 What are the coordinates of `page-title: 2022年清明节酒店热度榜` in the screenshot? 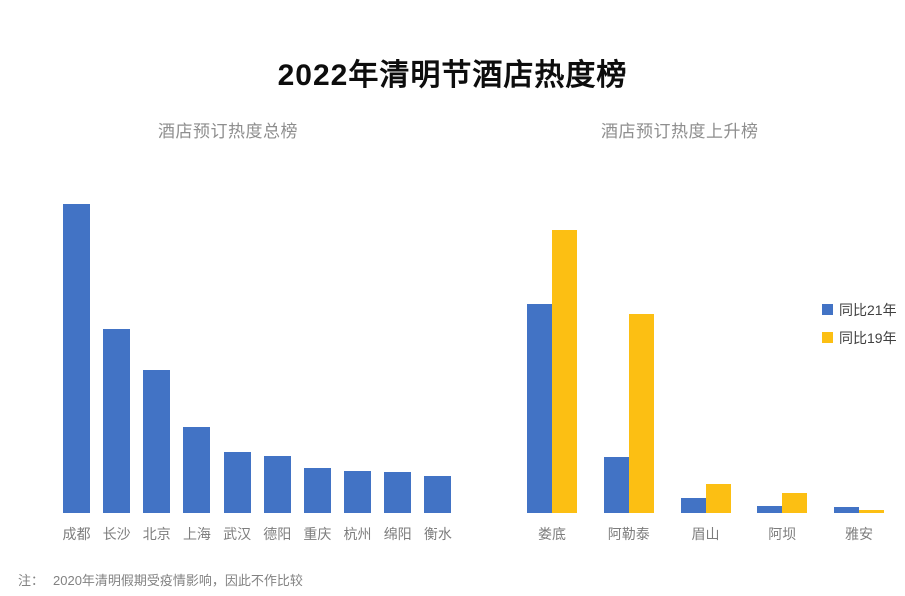 It's located at (452, 75).